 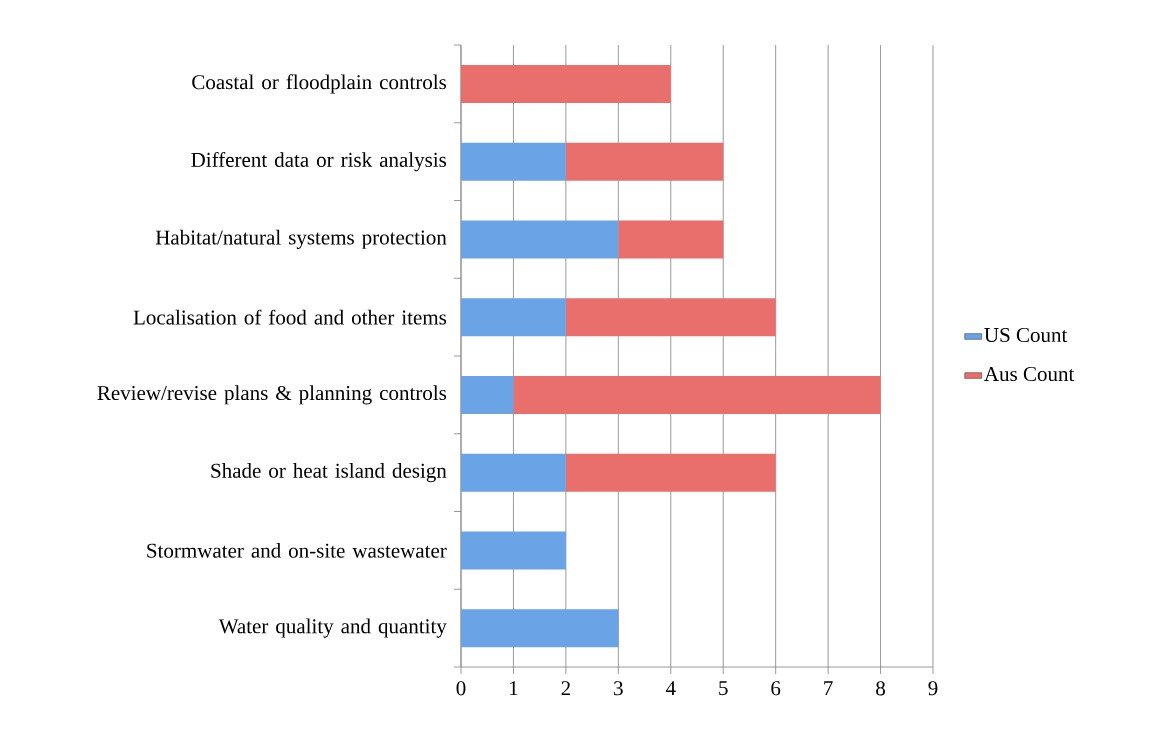 I want to click on legend-label: Aus Count, so click(x=1029, y=374).